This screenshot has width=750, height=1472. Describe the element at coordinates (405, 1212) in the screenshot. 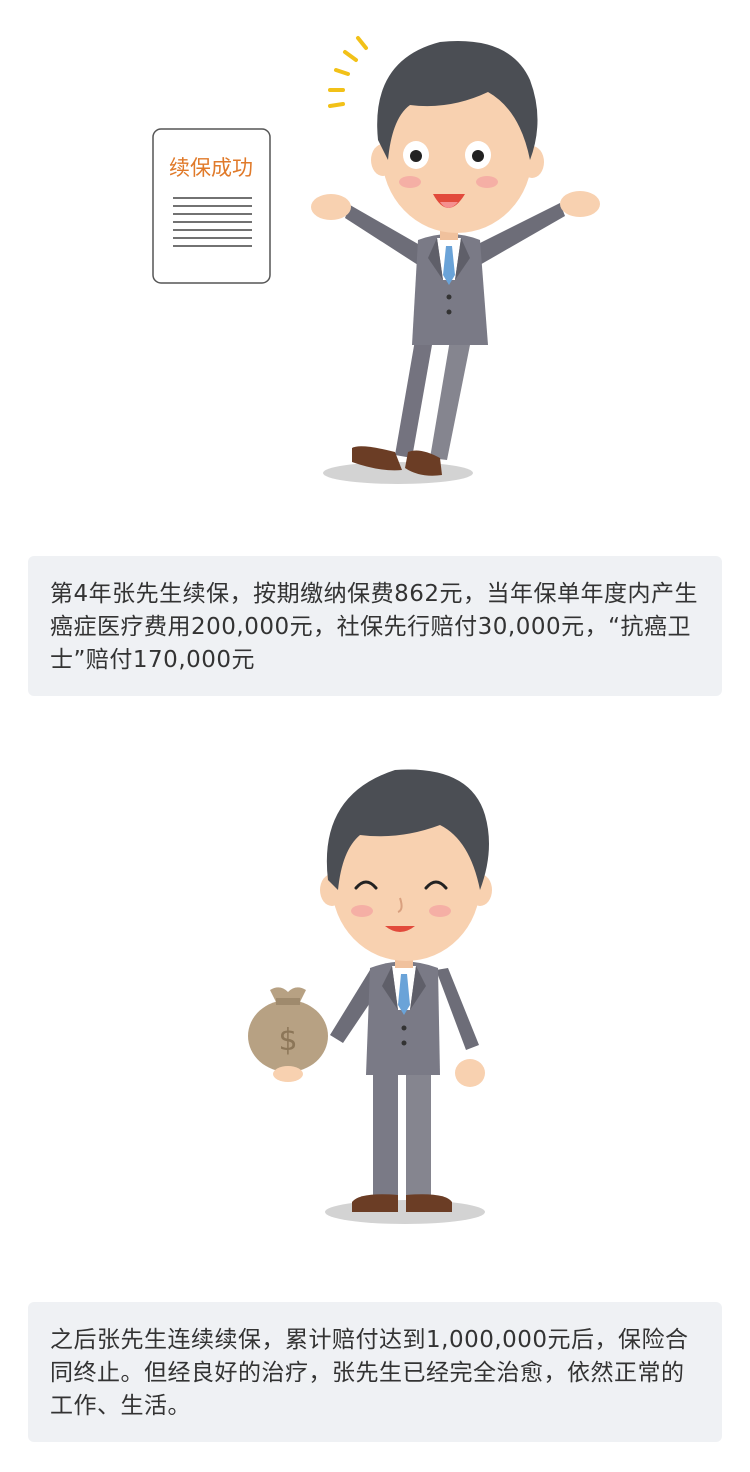

I see `shadow` at that location.